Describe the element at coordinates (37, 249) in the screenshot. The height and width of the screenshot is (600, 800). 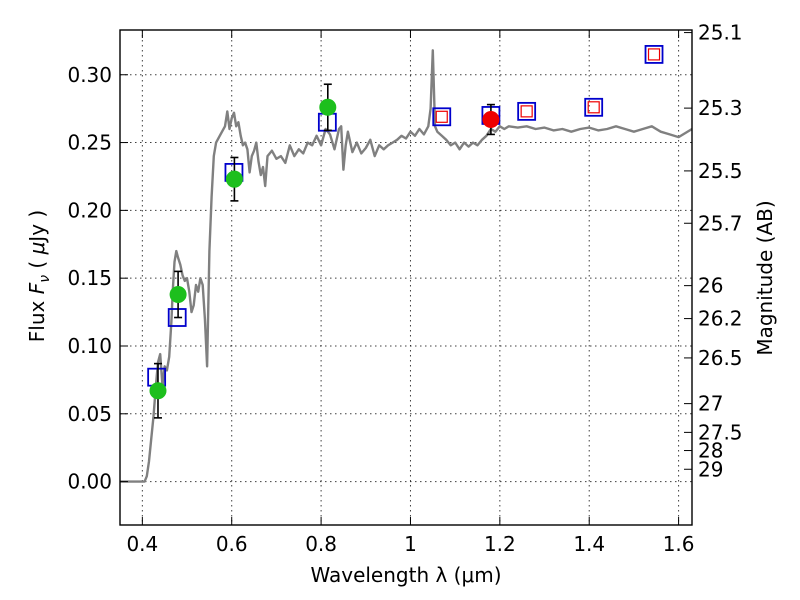
I see `y-label-mu: μ` at that location.